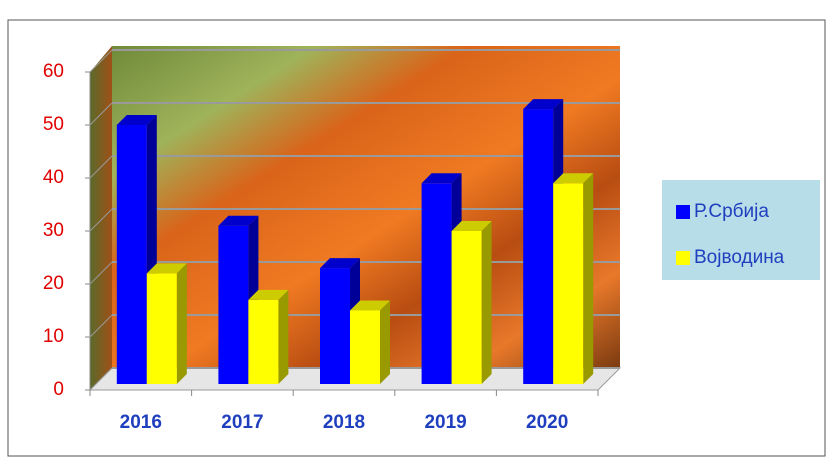 The width and height of the screenshot is (829, 463). What do you see at coordinates (53, 230) in the screenshot?
I see `y-tick-label: 30` at bounding box center [53, 230].